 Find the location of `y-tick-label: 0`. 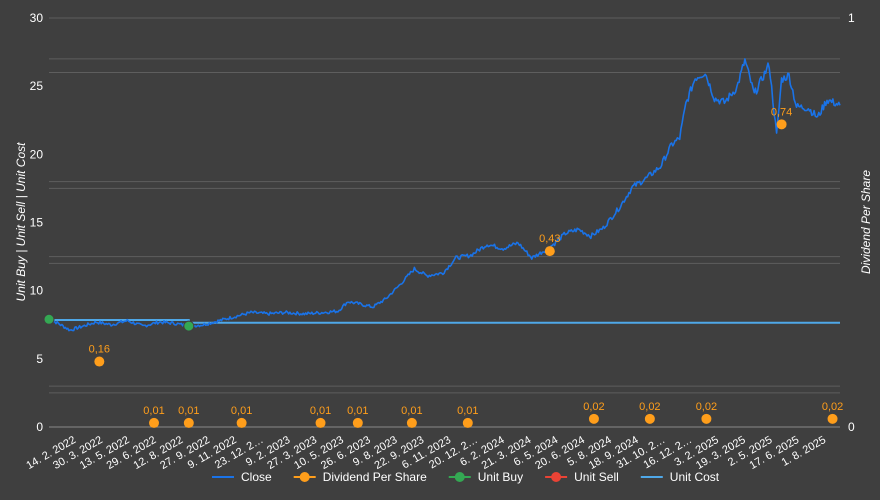

y-tick-label: 0 is located at coordinates (39, 427).